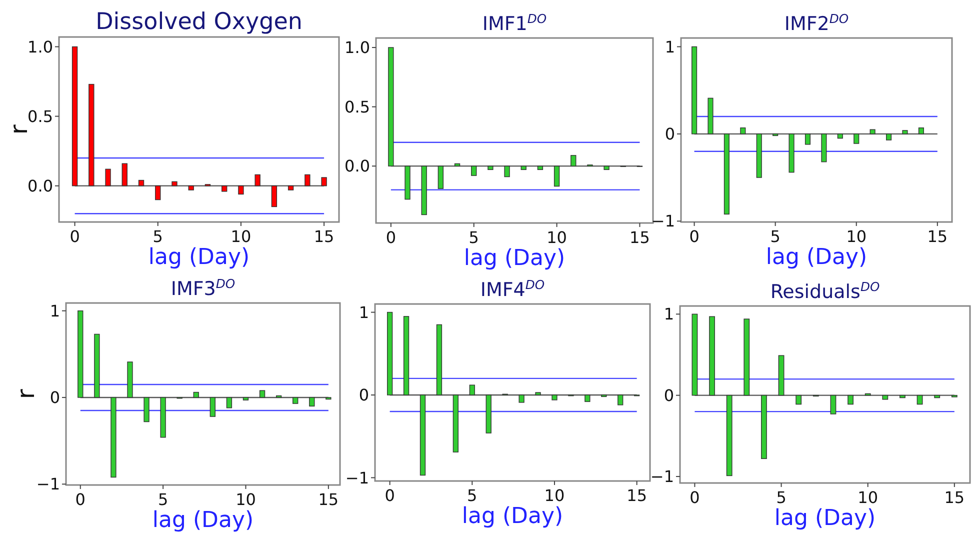 Image resolution: width=974 pixels, height=533 pixels. I want to click on chart-title: Dissolved Oxygen, so click(199, 22).